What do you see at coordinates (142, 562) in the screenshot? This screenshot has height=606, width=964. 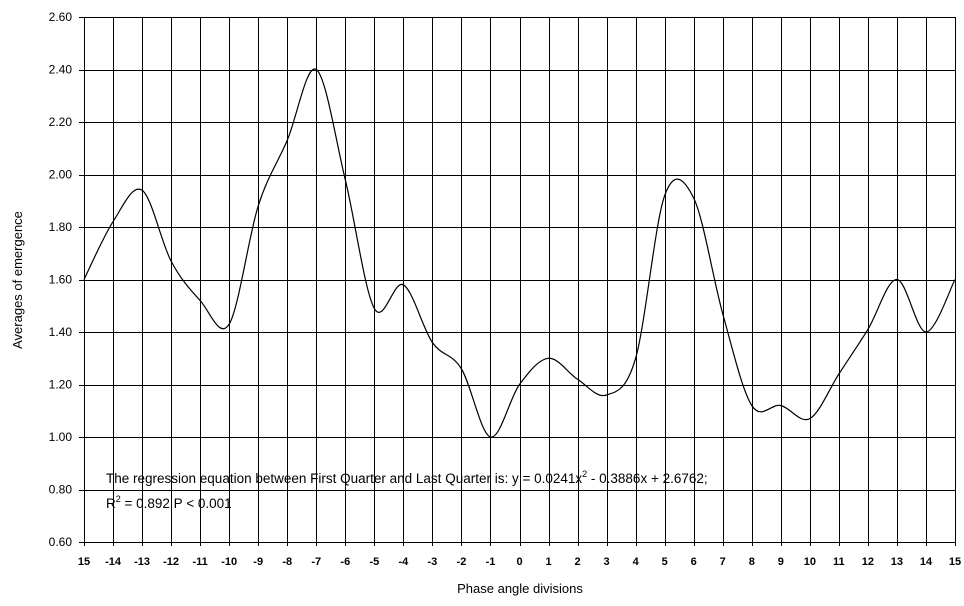 I see `x-tick-label: -13` at bounding box center [142, 562].